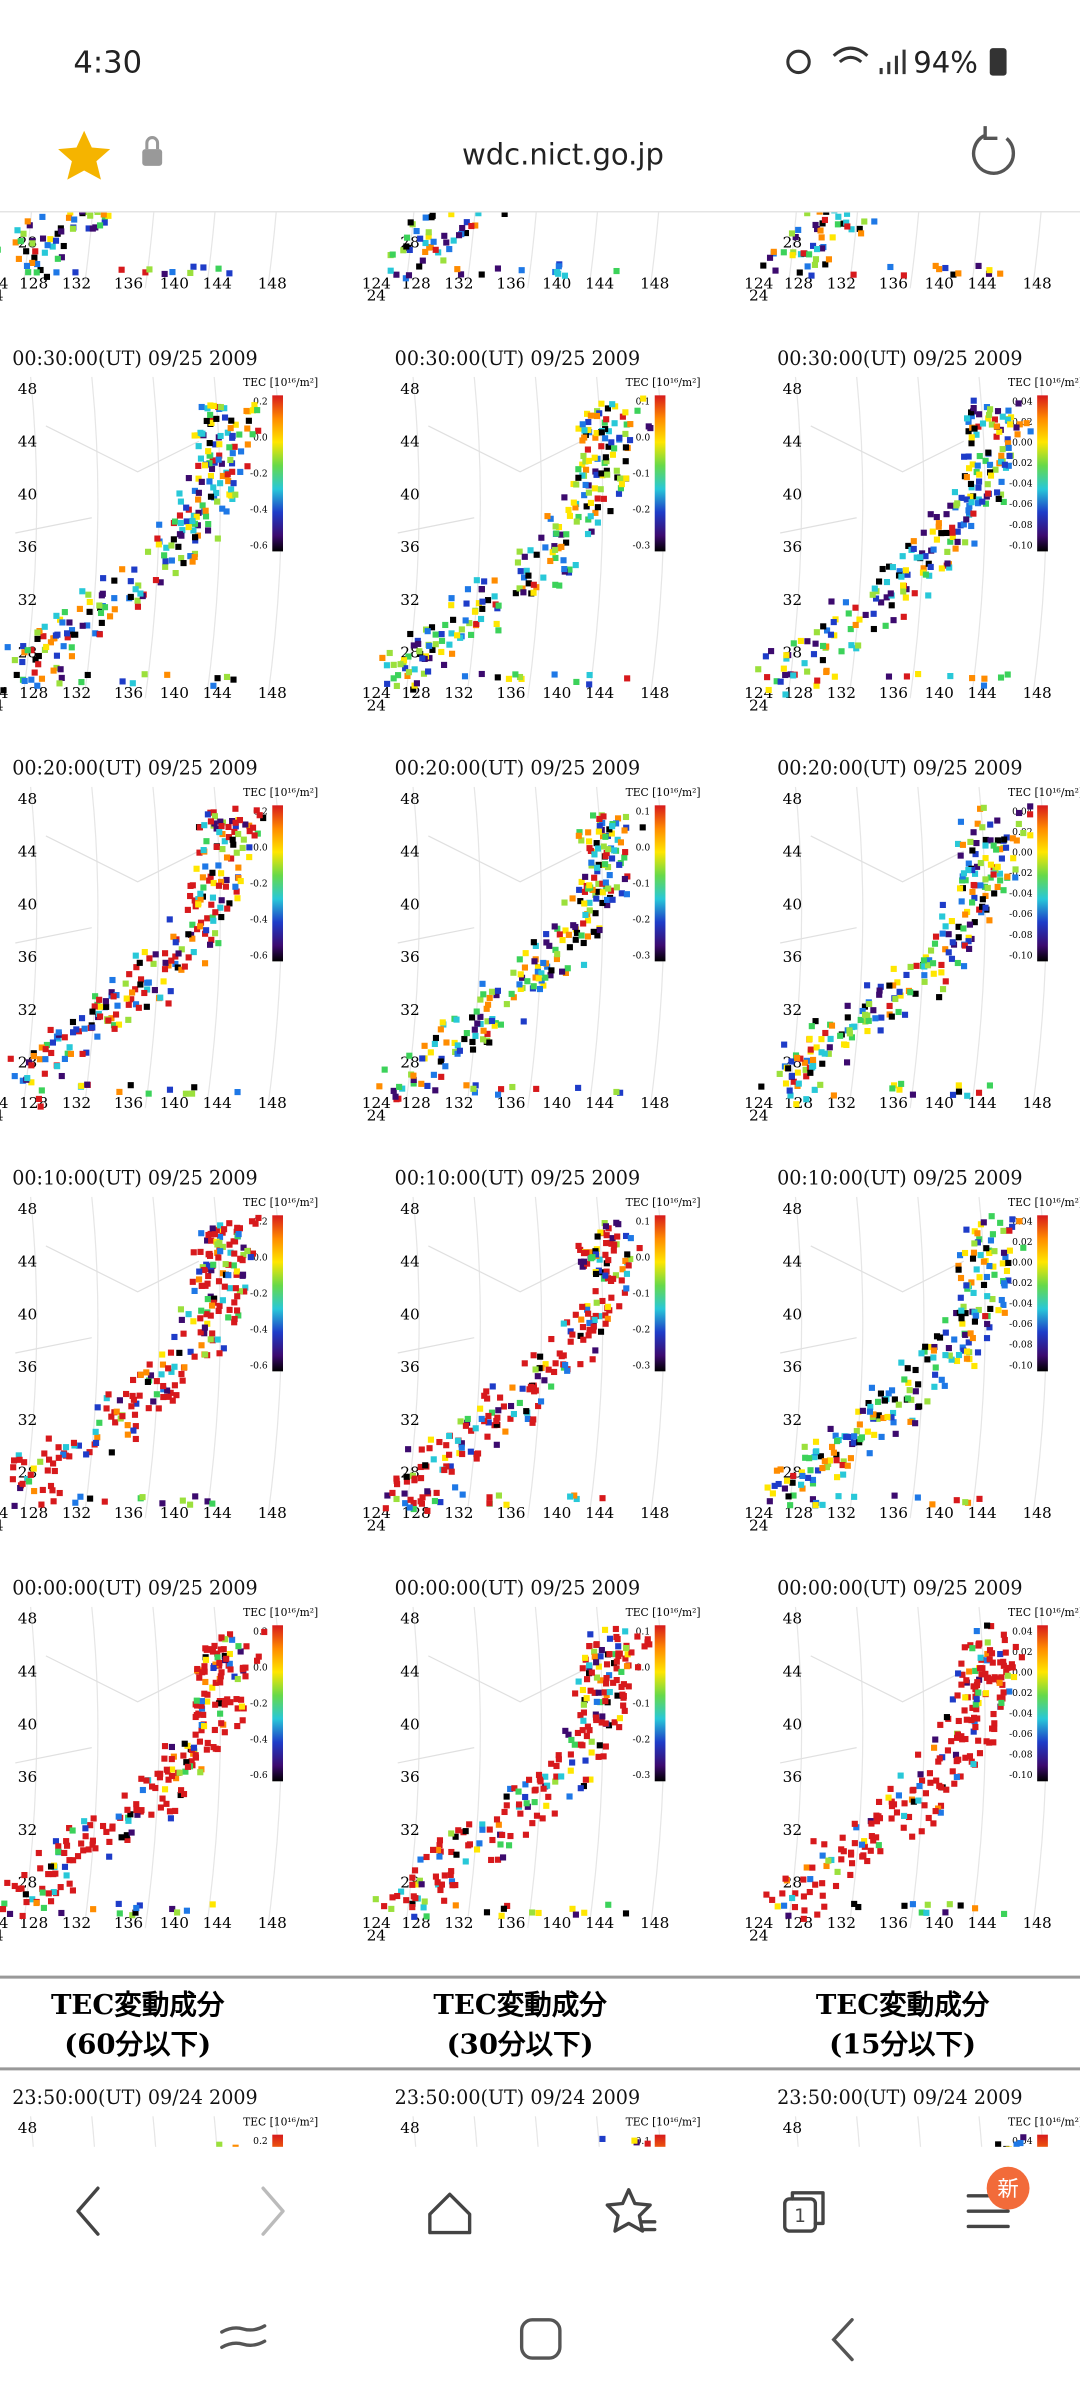 The height and width of the screenshot is (2400, 1080). Describe the element at coordinates (800, 2215) in the screenshot. I see `tabs-button` at that location.